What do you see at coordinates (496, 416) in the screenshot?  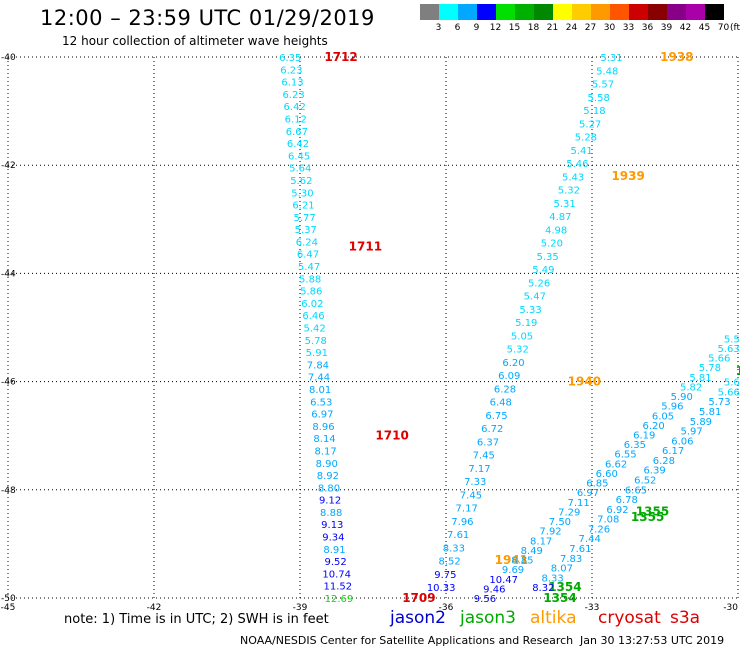 I see `wave-height-point: 6.75` at bounding box center [496, 416].